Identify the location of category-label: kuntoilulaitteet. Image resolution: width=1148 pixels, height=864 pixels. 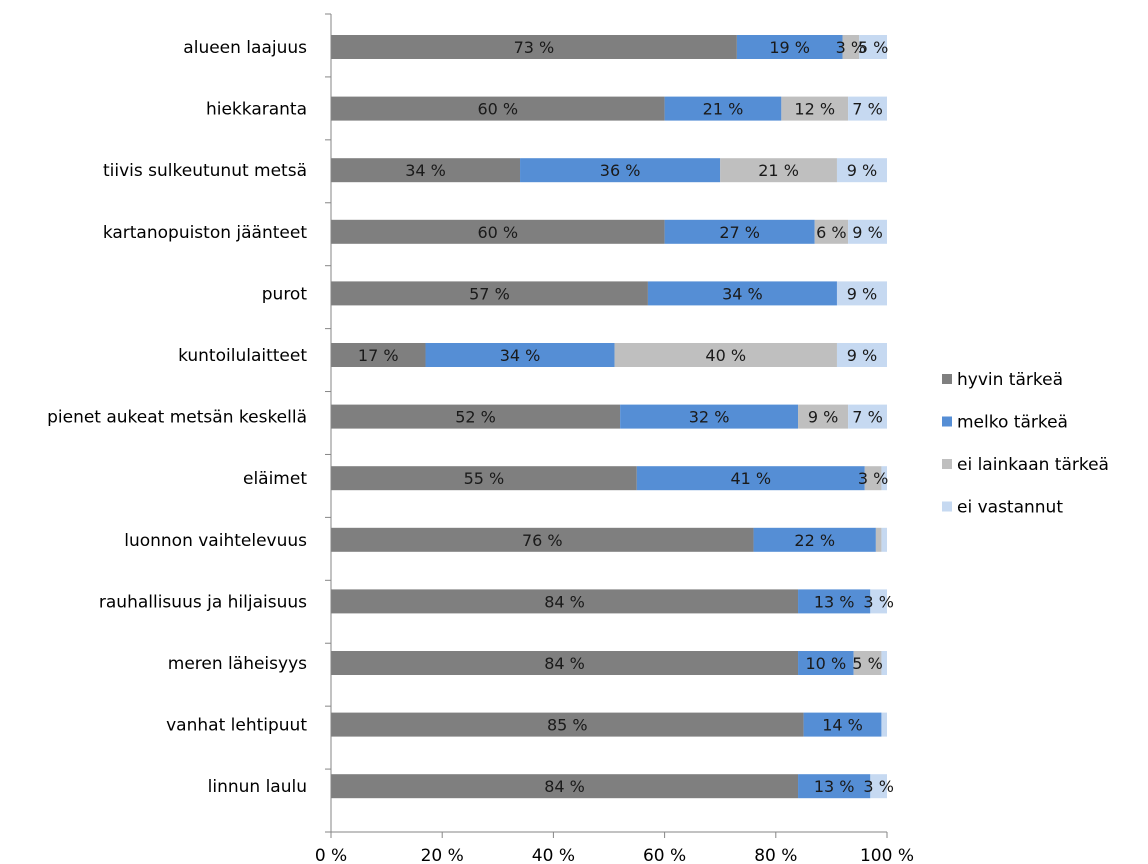
(242, 356).